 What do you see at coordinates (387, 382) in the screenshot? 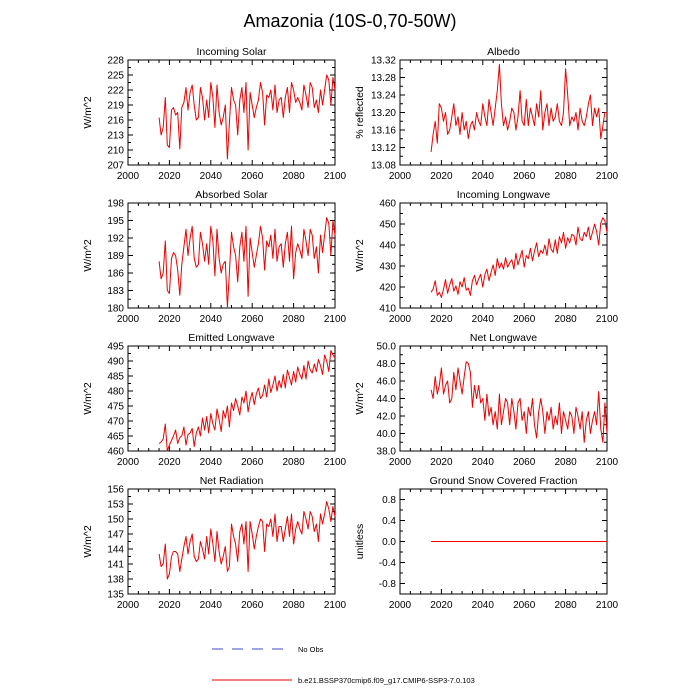
I see `y-tick-label: 46.0` at bounding box center [387, 382].